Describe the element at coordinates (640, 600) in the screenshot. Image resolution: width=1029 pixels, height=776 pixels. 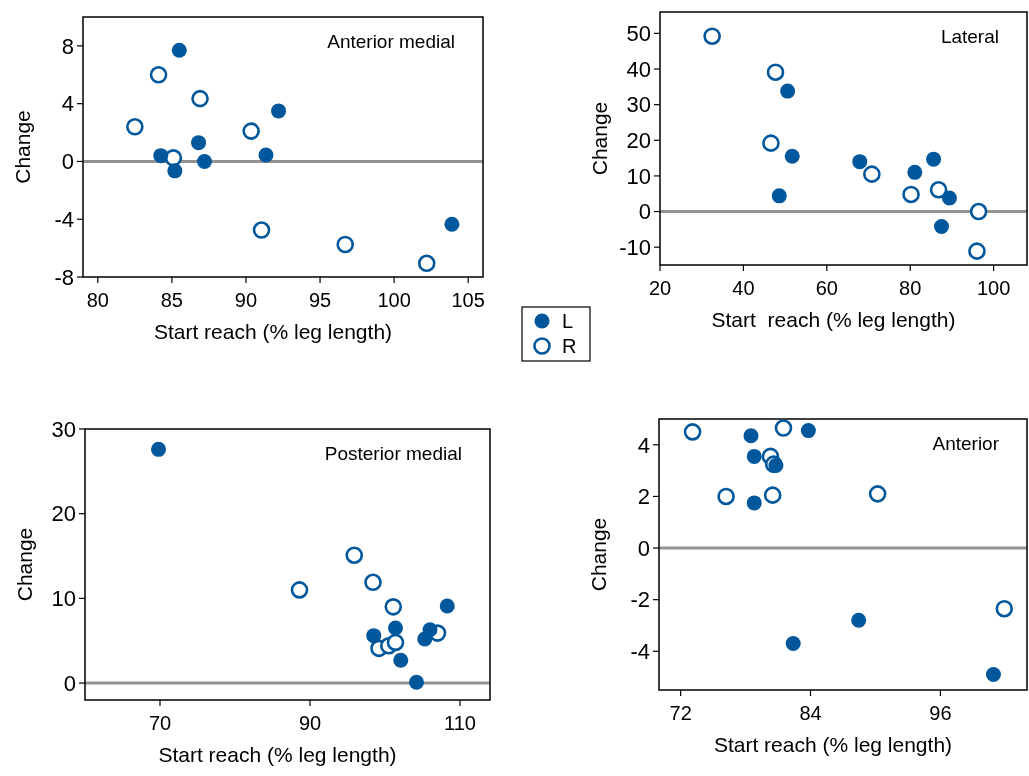
I see `y-tick-label: -2` at that location.